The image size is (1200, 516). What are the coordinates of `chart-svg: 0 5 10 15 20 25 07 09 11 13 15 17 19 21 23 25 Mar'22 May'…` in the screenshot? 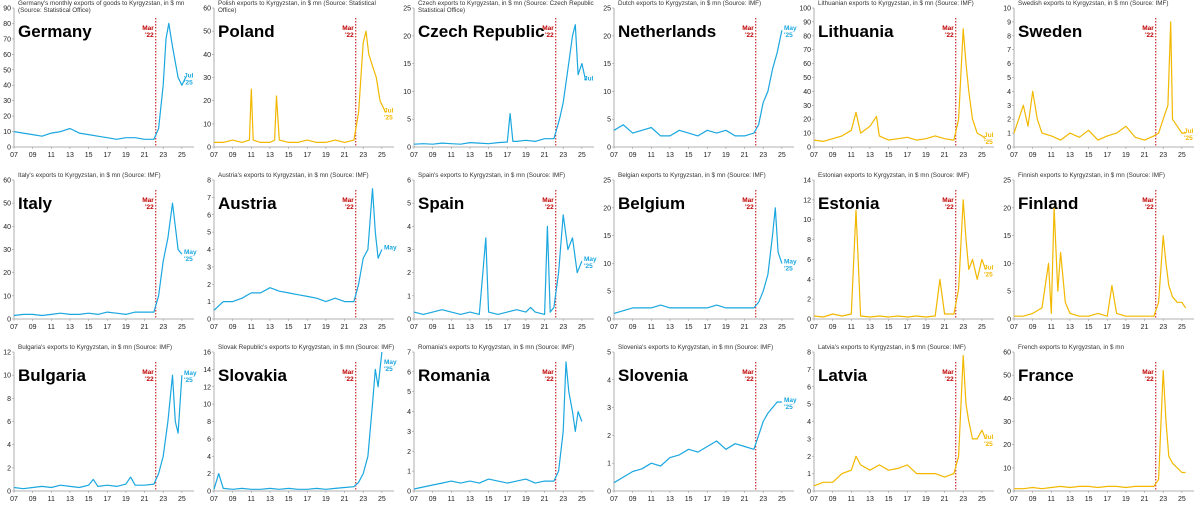 It's located at (700, 83).